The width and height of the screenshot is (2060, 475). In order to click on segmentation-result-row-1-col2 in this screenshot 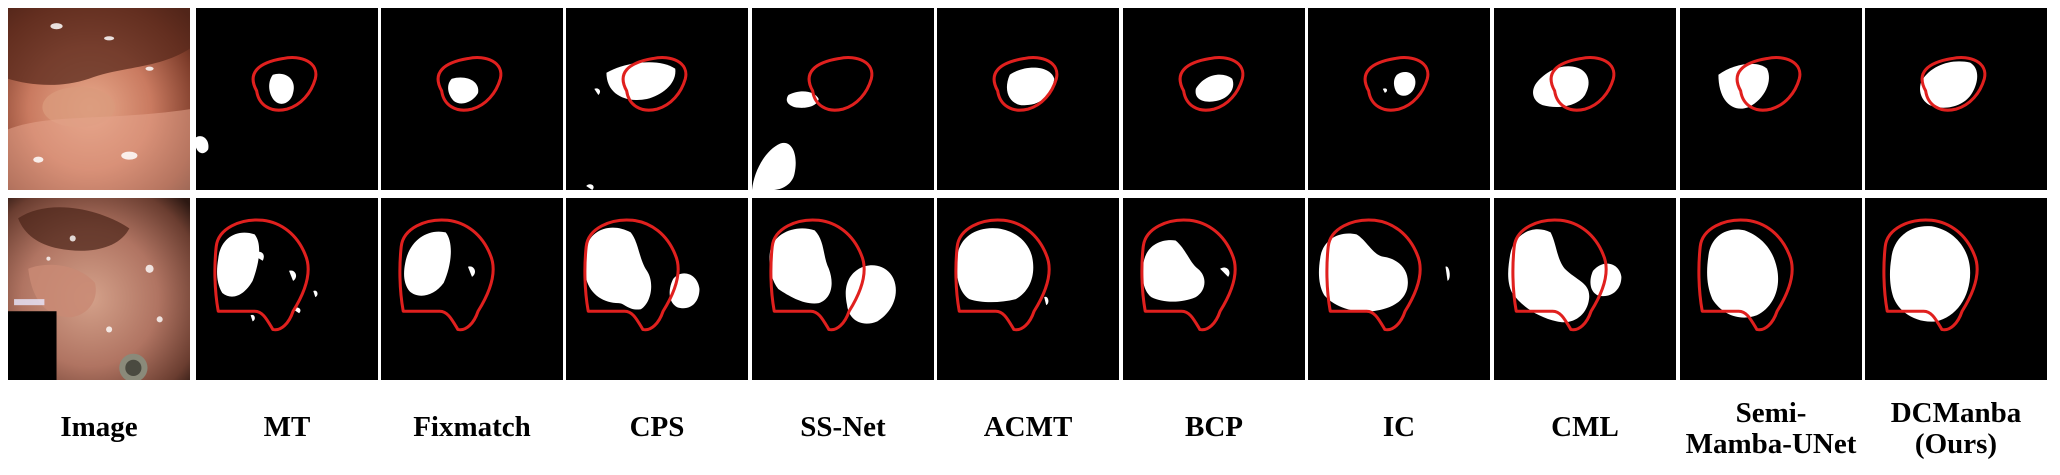, I will do `click(472, 99)`.